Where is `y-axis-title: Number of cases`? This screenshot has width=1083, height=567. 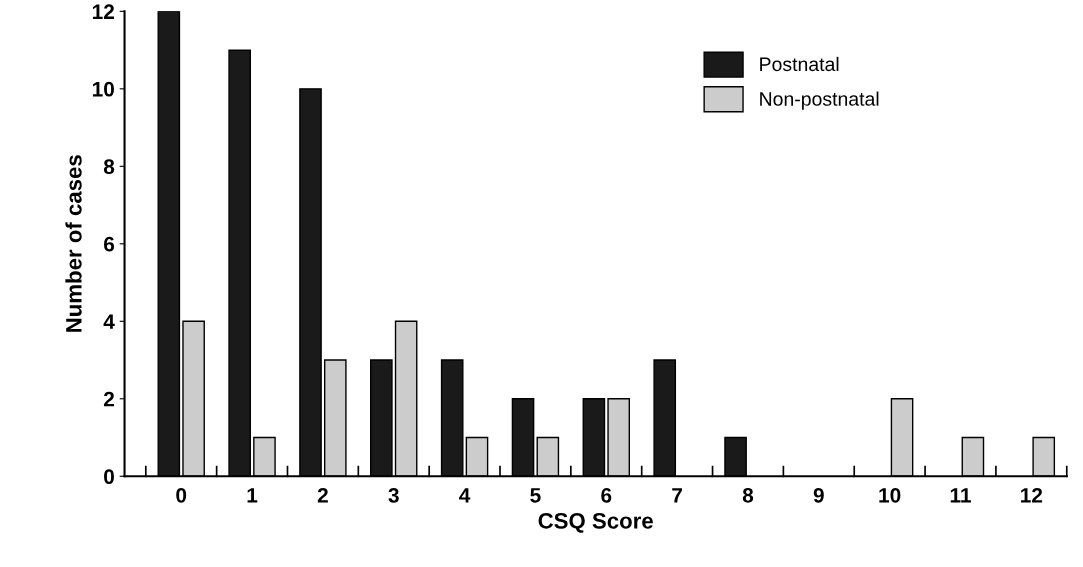
y-axis-title: Number of cases is located at coordinates (73, 243).